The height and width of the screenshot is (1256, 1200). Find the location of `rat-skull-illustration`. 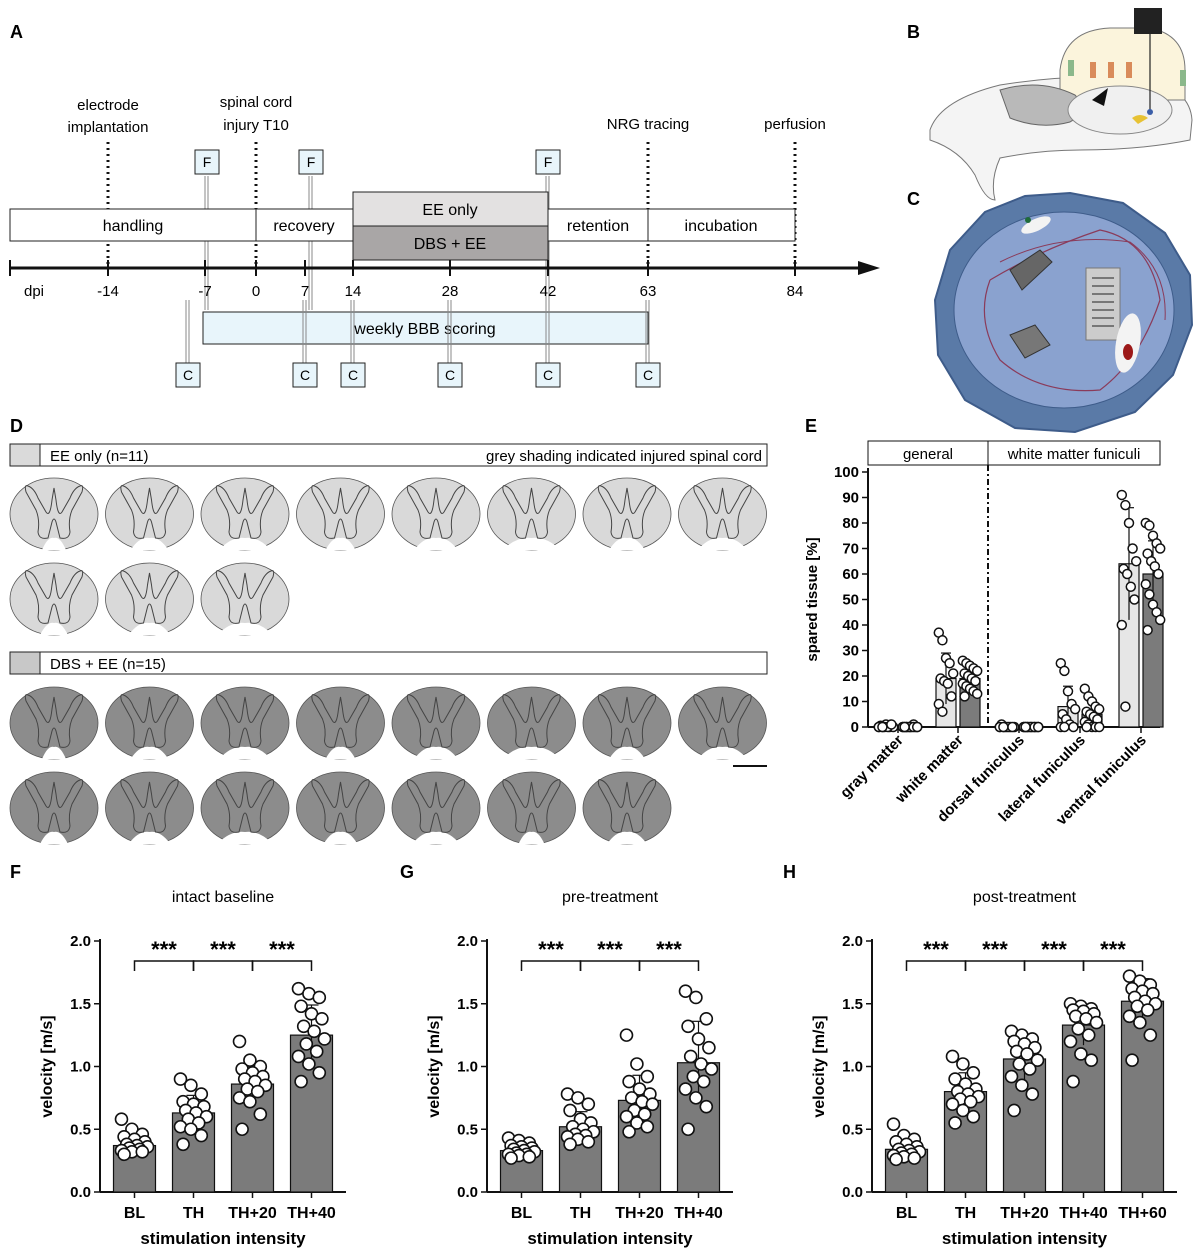

rat-skull-illustration is located at coordinates (1061, 104).